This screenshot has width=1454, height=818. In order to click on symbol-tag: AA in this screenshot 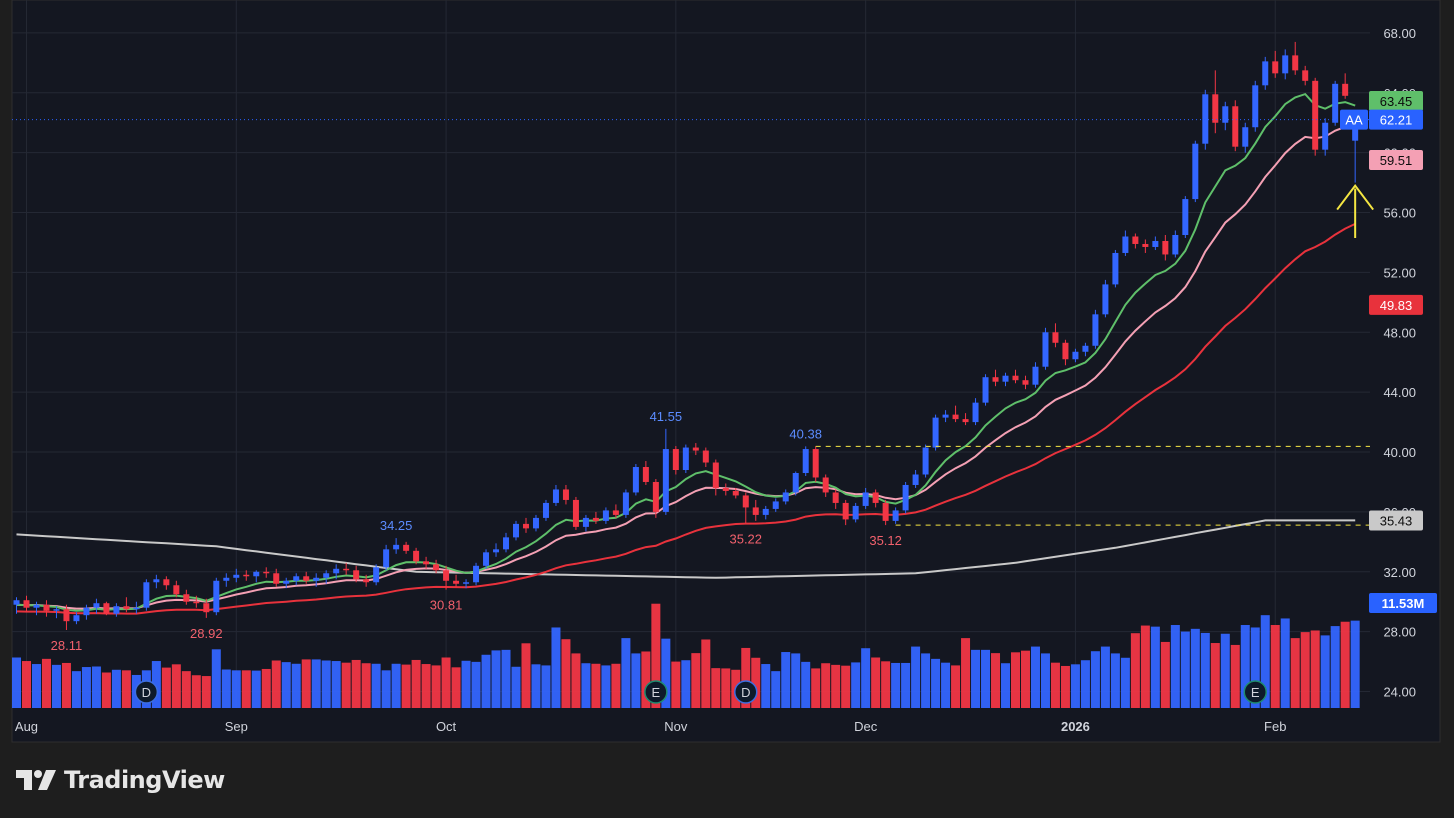, I will do `click(1354, 119)`.